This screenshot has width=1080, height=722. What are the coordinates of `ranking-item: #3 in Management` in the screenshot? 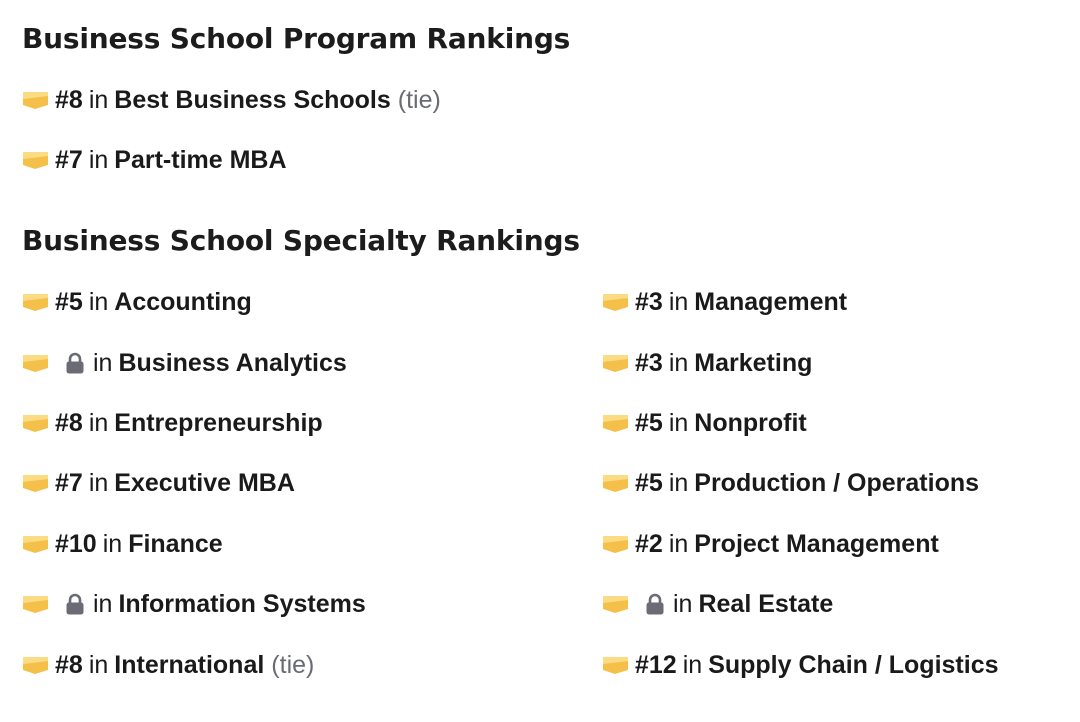 It's located at (724, 302).